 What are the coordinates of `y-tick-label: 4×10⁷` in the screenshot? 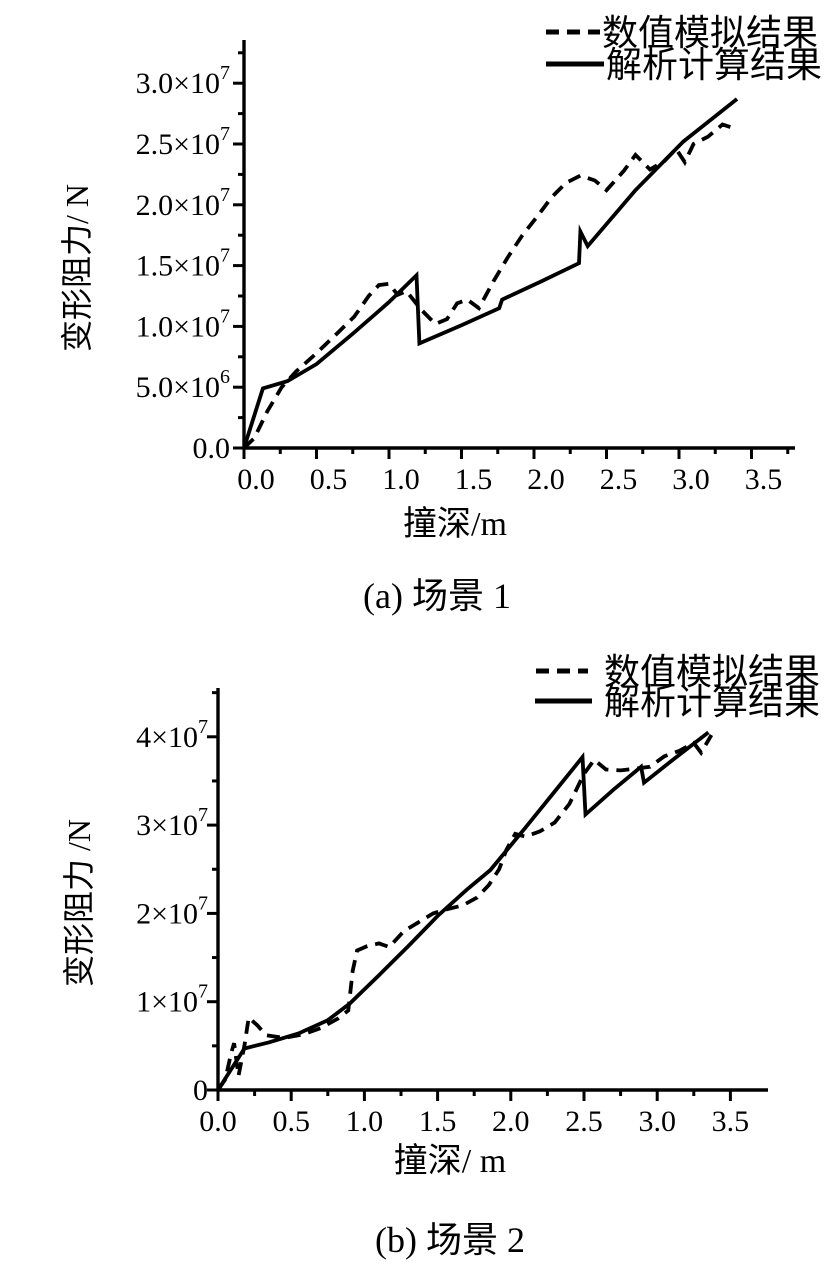 It's located at (172, 735).